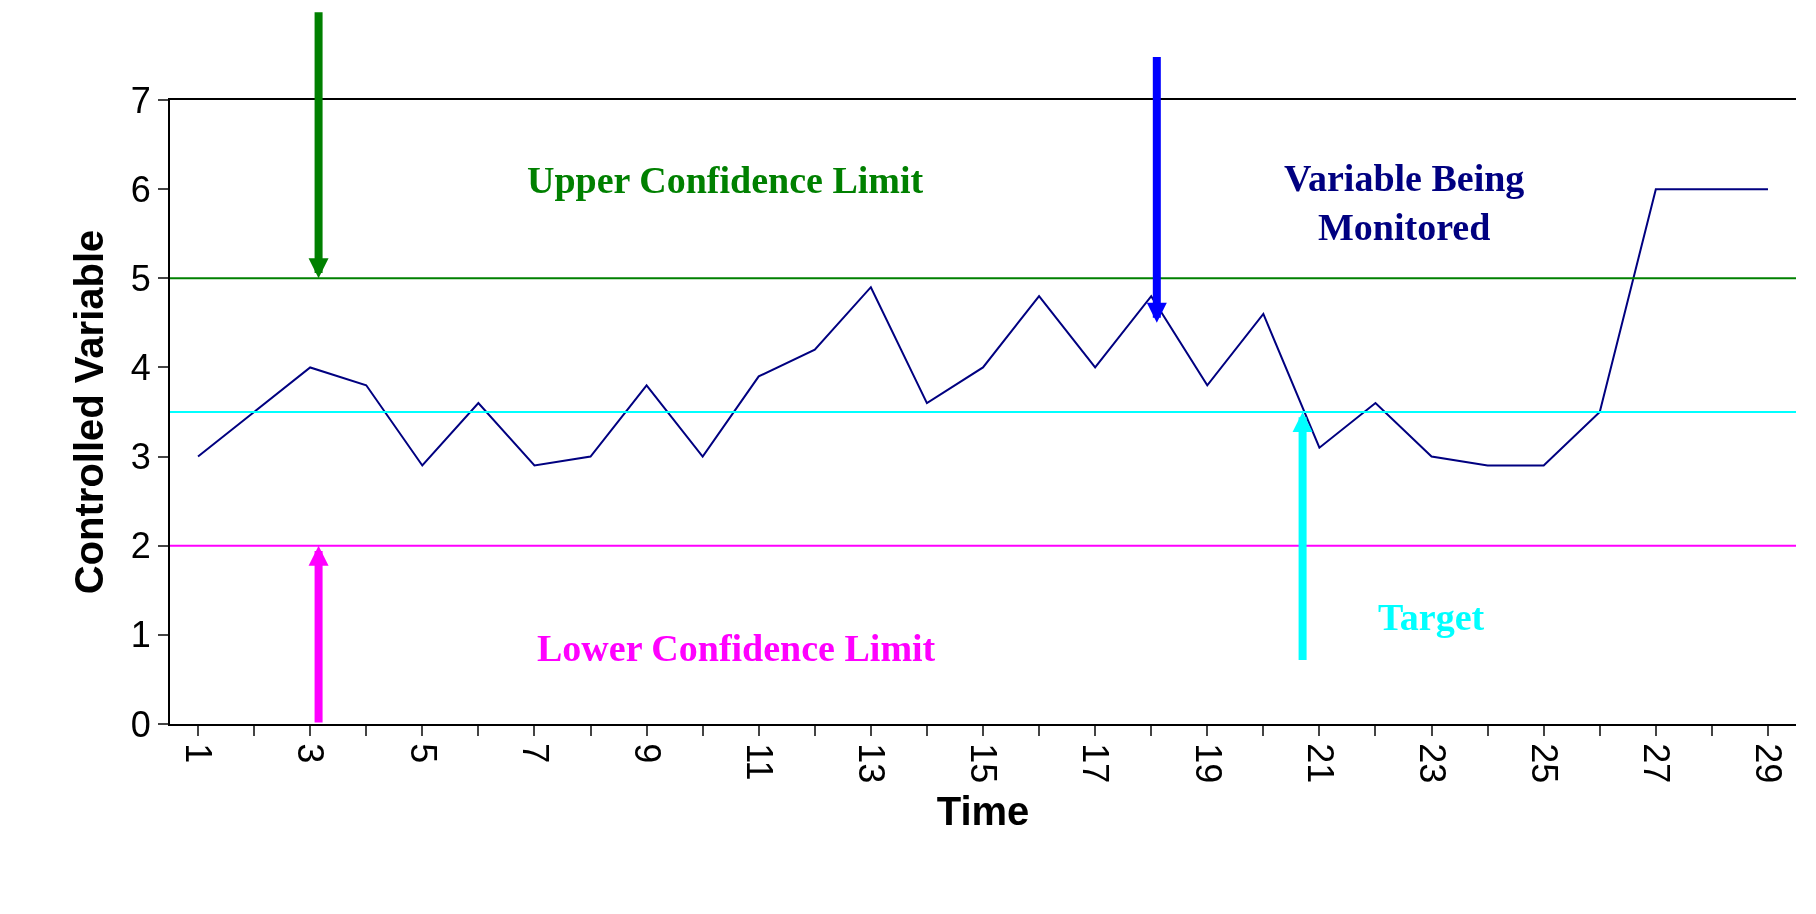  What do you see at coordinates (647, 753) in the screenshot?
I see `x-tick-label: 9` at bounding box center [647, 753].